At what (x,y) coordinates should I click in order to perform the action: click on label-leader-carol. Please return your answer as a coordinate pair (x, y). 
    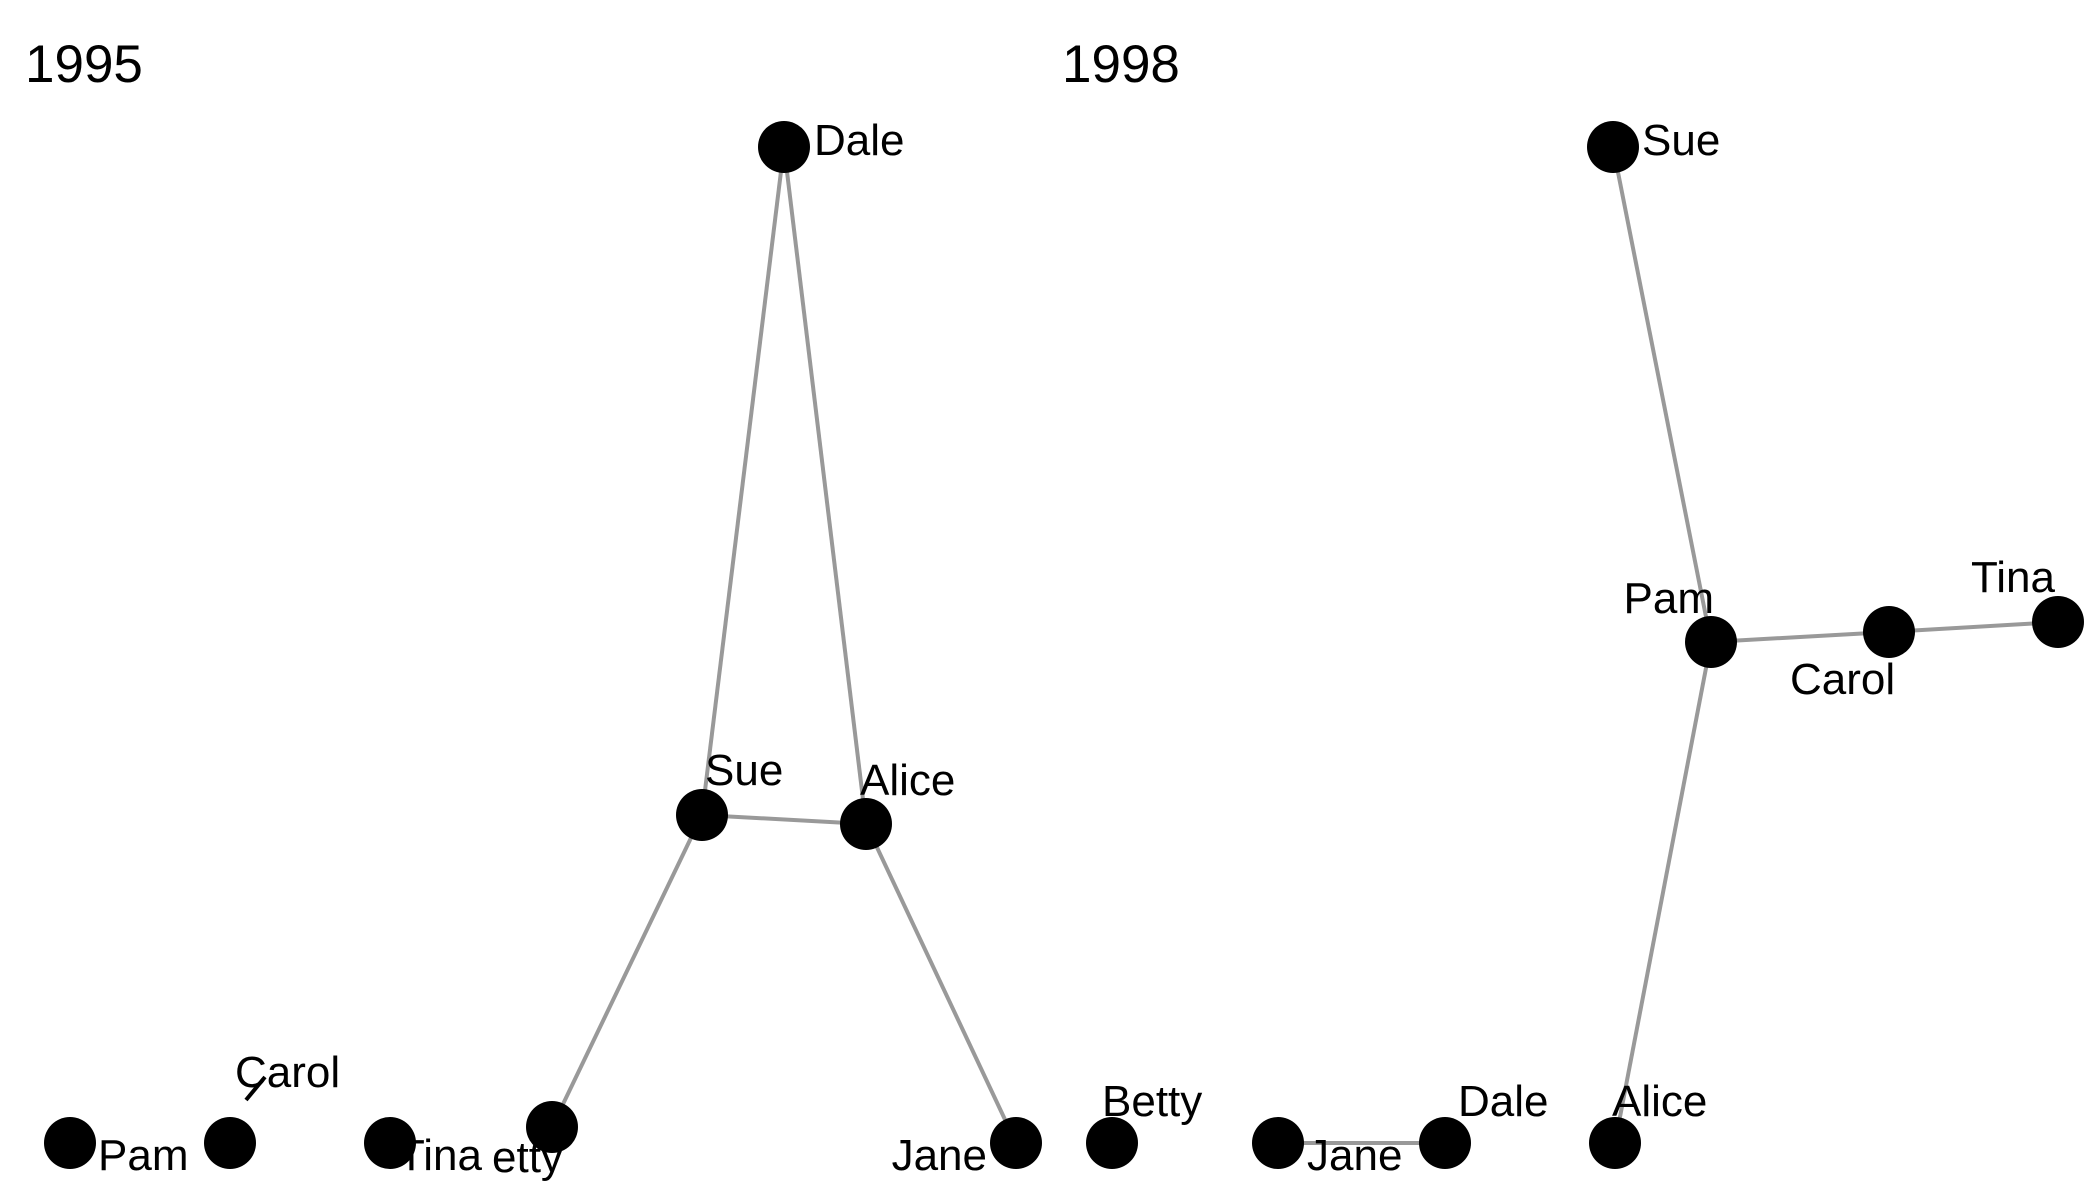
    Looking at the image, I should click on (255, 1088).